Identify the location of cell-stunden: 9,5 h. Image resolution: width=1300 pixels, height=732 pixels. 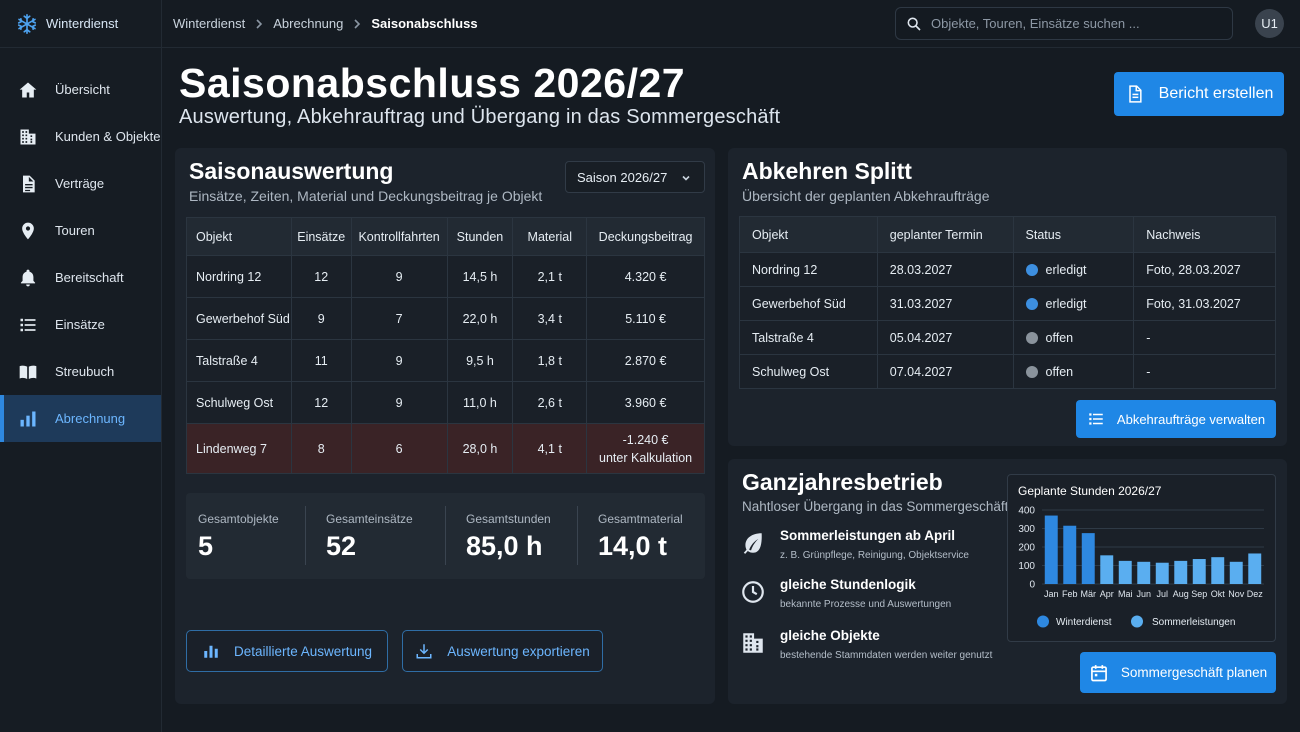
(480, 360).